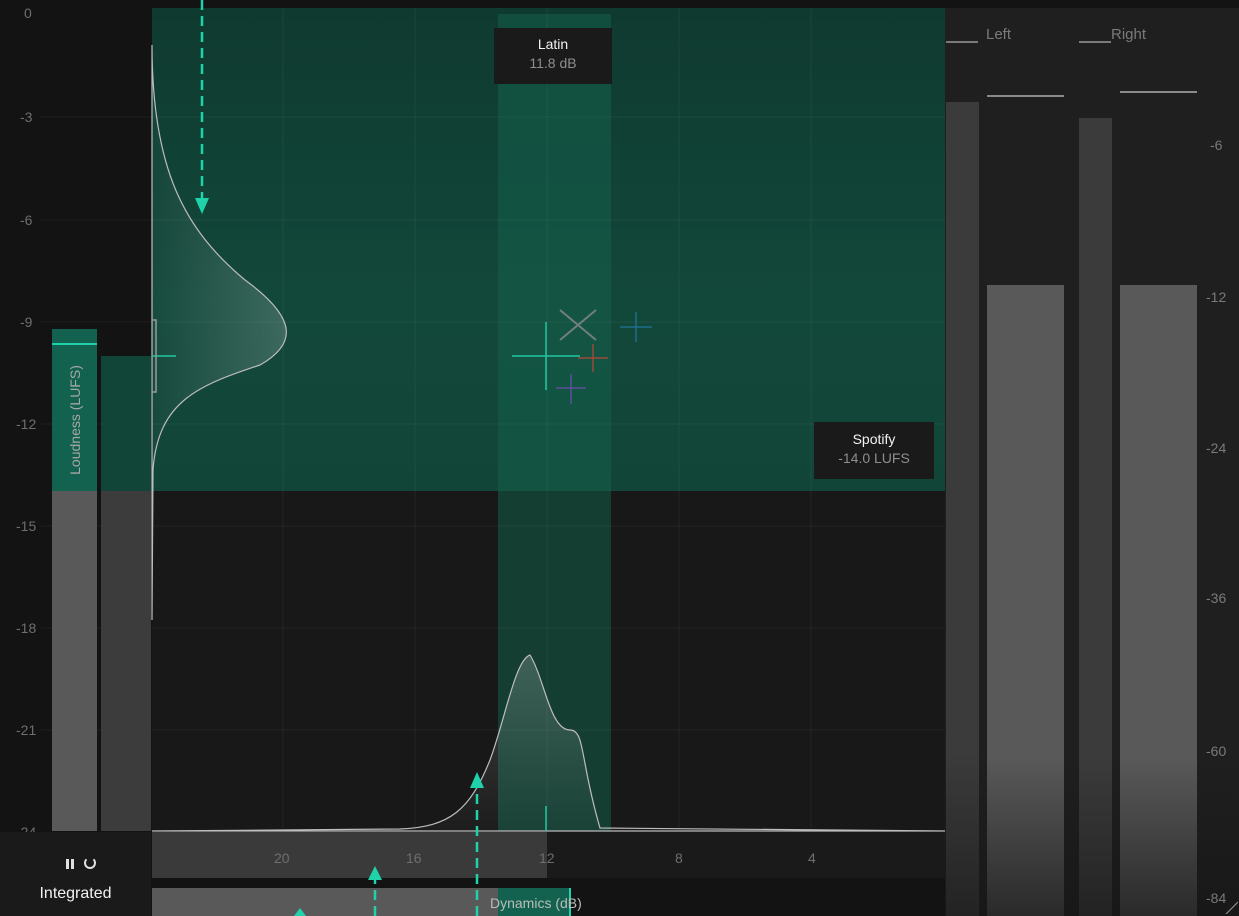 This screenshot has height=916, width=1239. Describe the element at coordinates (679, 858) in the screenshot. I see `dynamics-tick: 8` at that location.